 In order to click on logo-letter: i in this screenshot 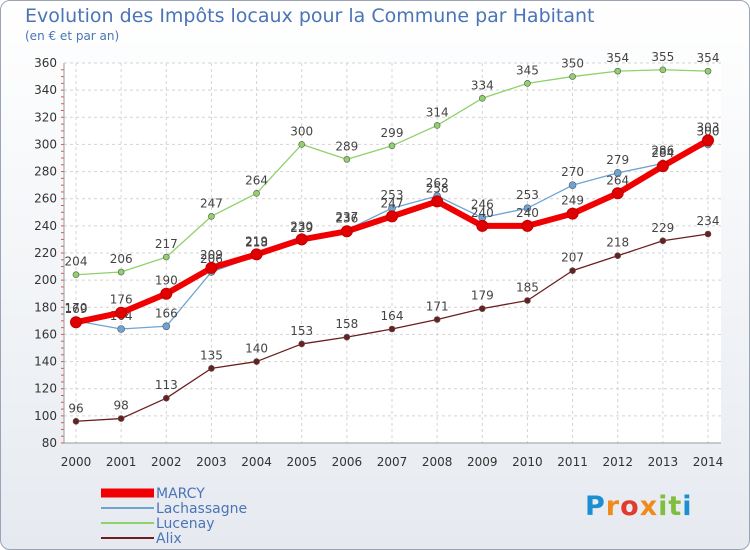, I will do `click(663, 506)`.